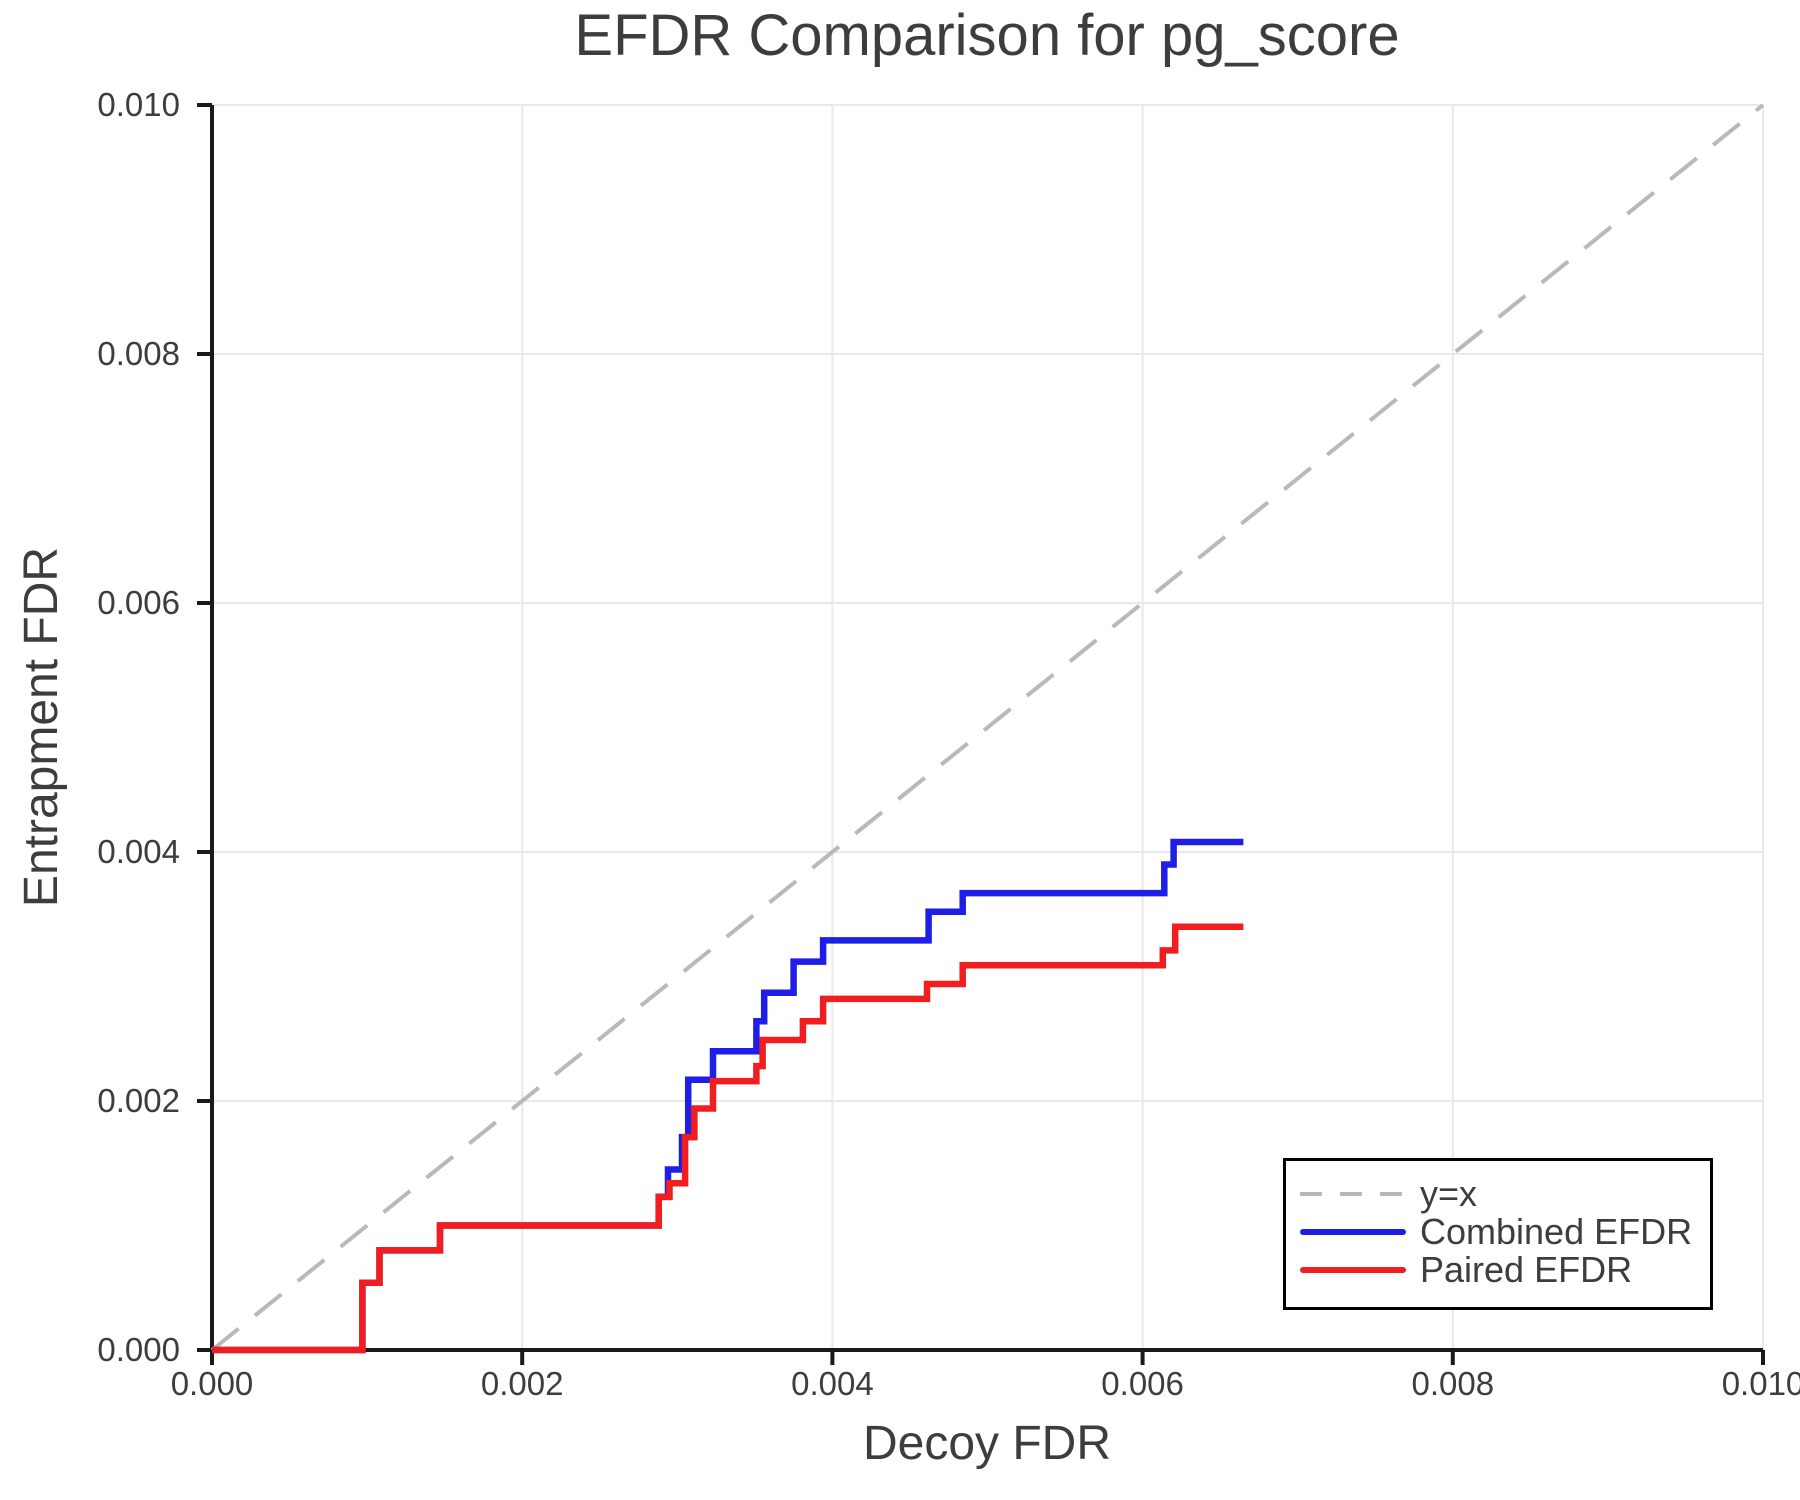  I want to click on legend: y=x Combined EFDR Paired EFDR, so click(1498, 1234).